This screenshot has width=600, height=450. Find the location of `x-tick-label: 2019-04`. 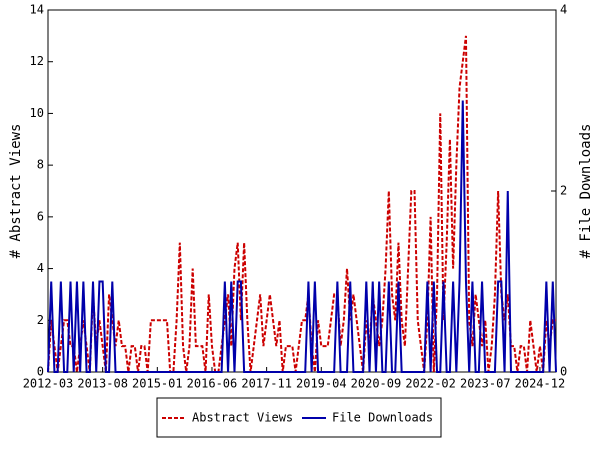

x-tick-label: 2019-04 is located at coordinates (321, 384).